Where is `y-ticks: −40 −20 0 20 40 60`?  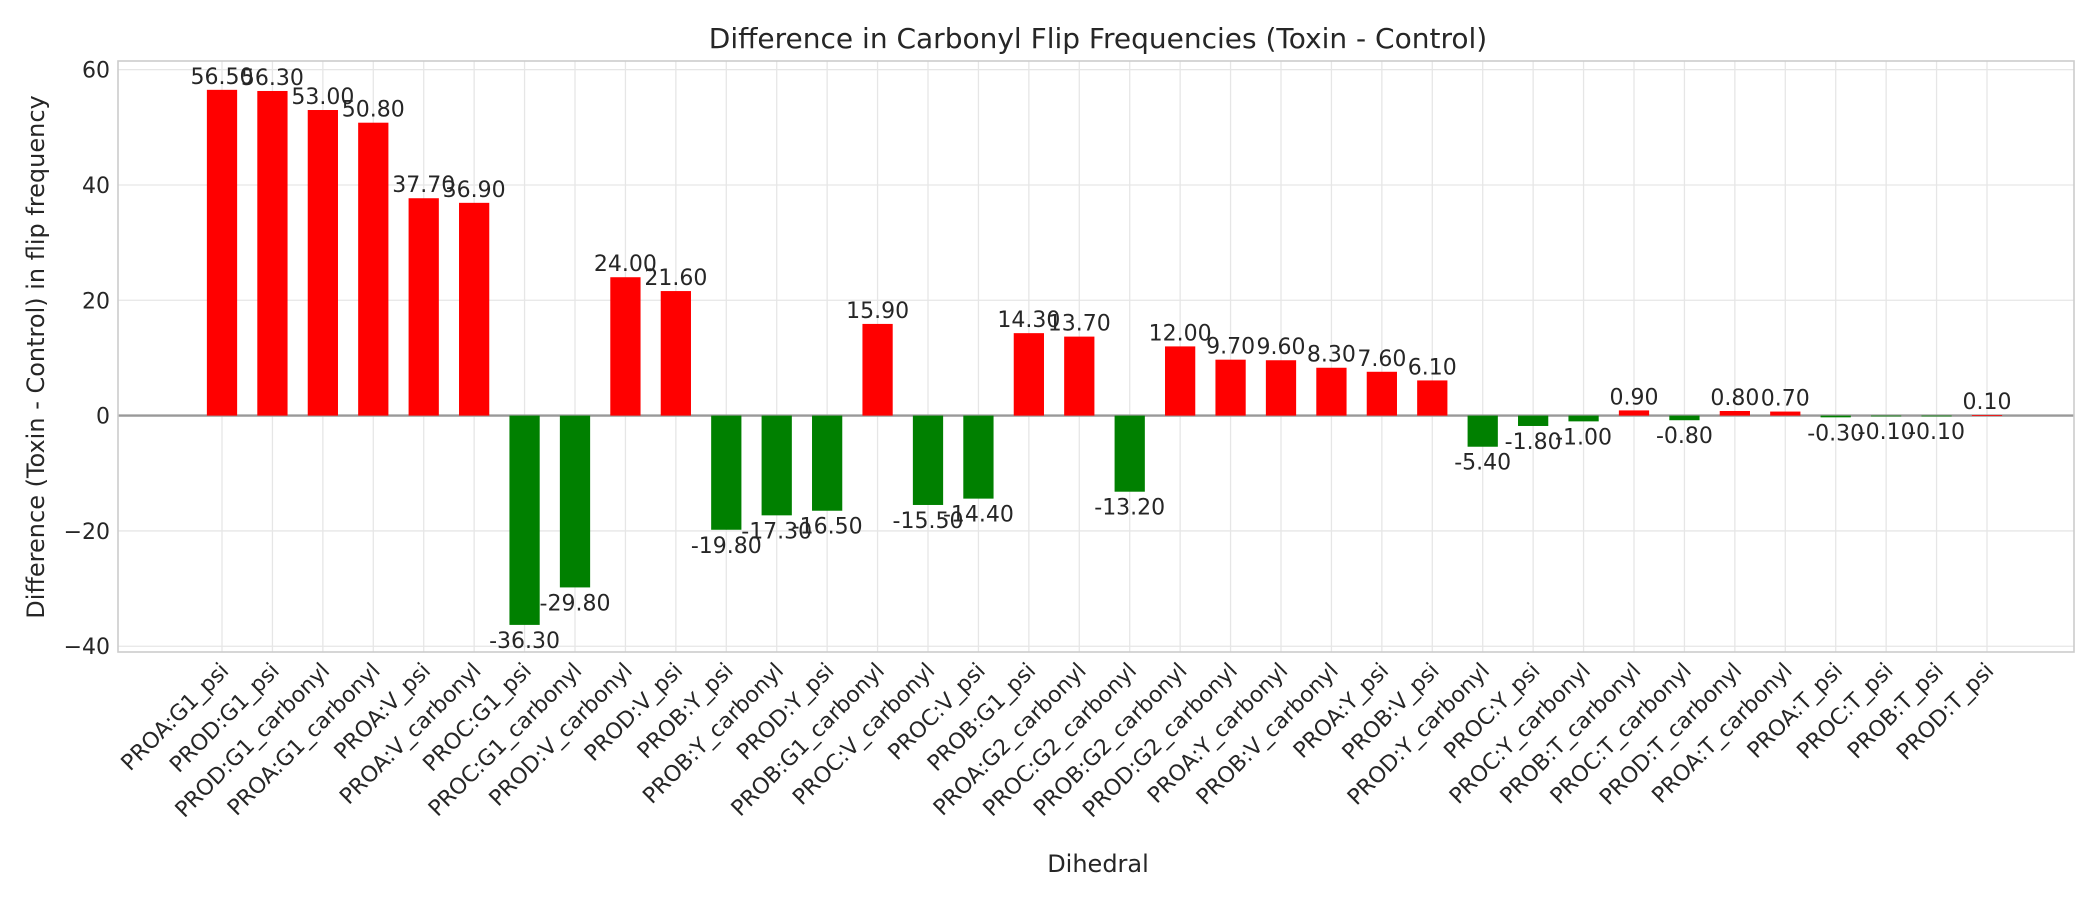
y-ticks: −40 −20 0 20 40 60 is located at coordinates (87, 360).